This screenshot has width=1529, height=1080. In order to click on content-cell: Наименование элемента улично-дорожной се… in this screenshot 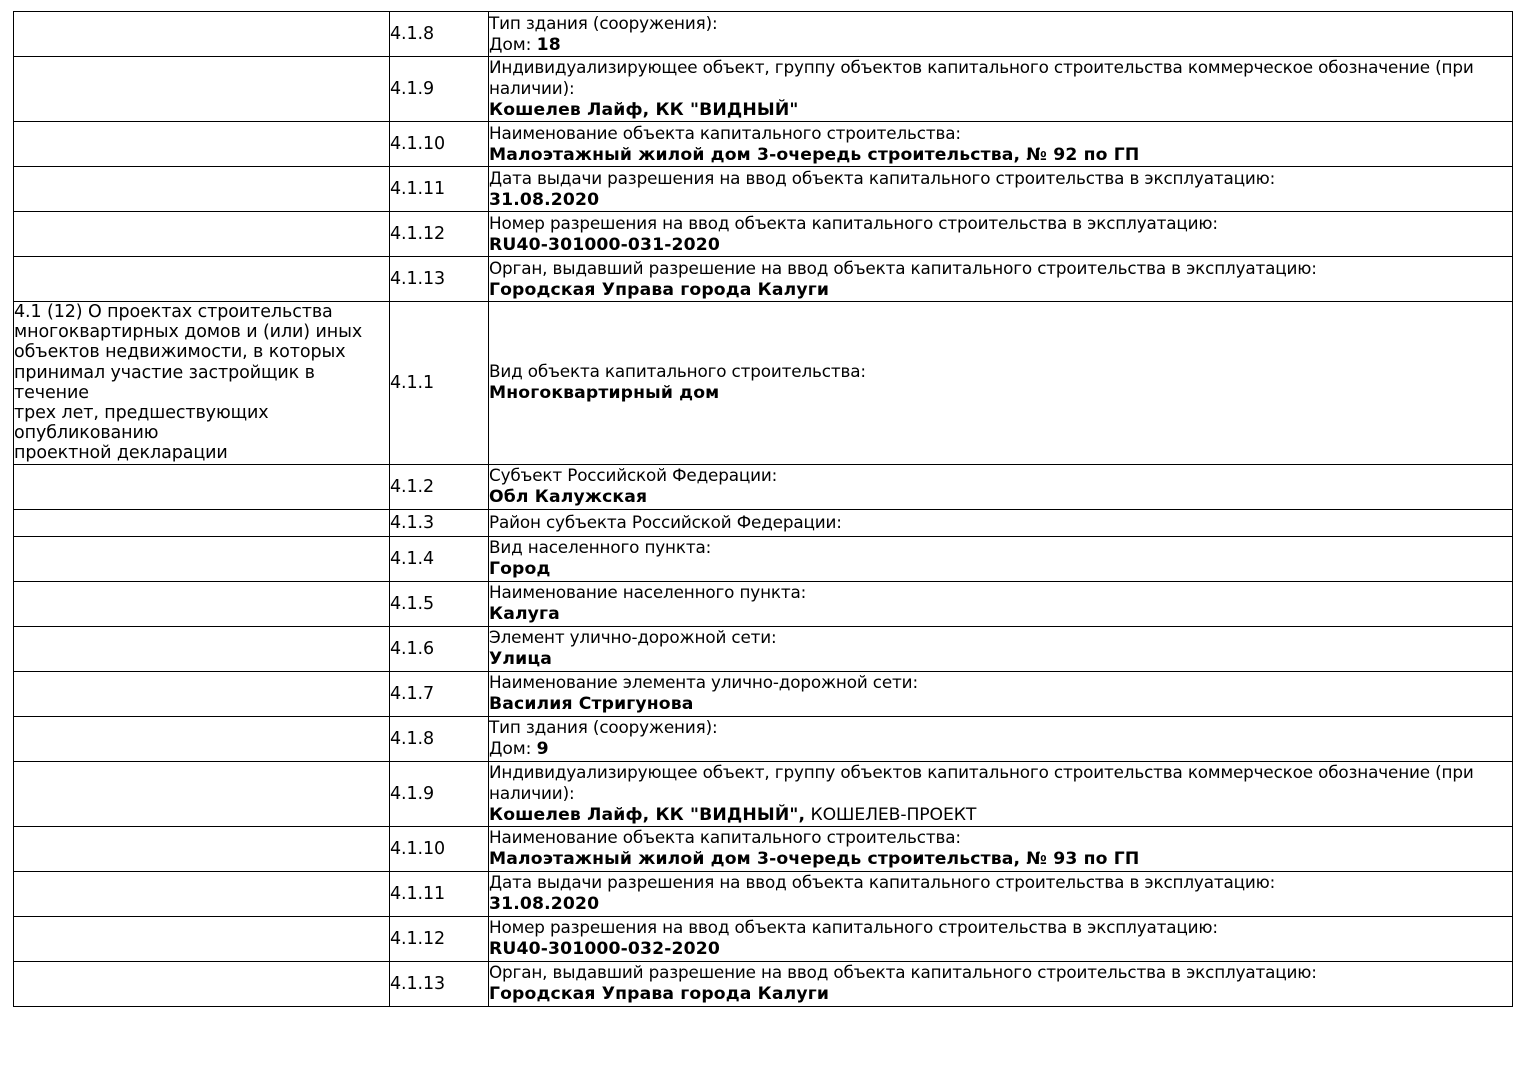, I will do `click(1000, 693)`.